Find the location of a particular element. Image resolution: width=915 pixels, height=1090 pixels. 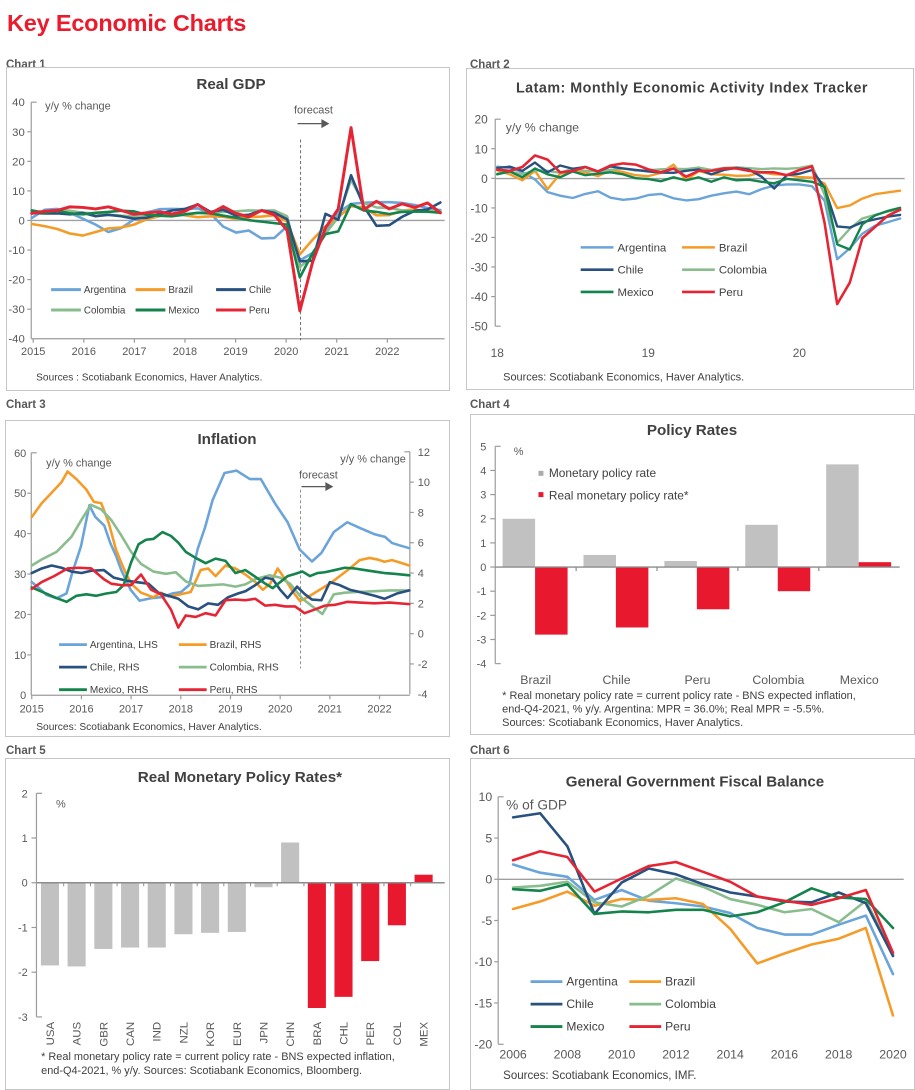

svg-text: 2006 is located at coordinates (513, 1055).